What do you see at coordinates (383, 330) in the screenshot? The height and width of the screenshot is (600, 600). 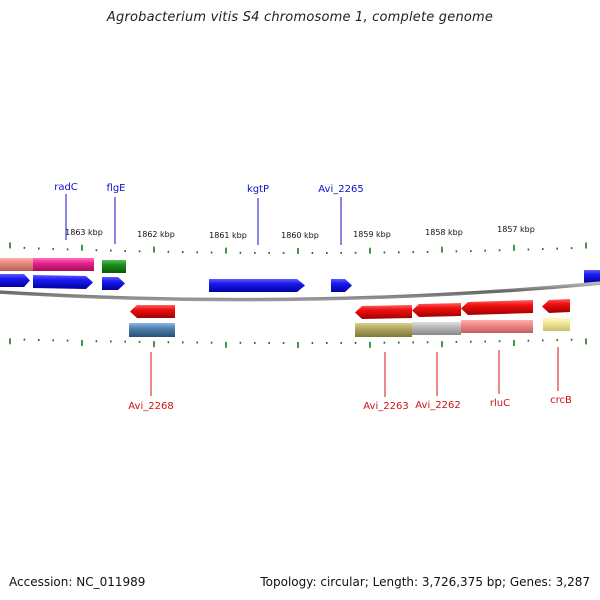 I see `olive-feature` at bounding box center [383, 330].